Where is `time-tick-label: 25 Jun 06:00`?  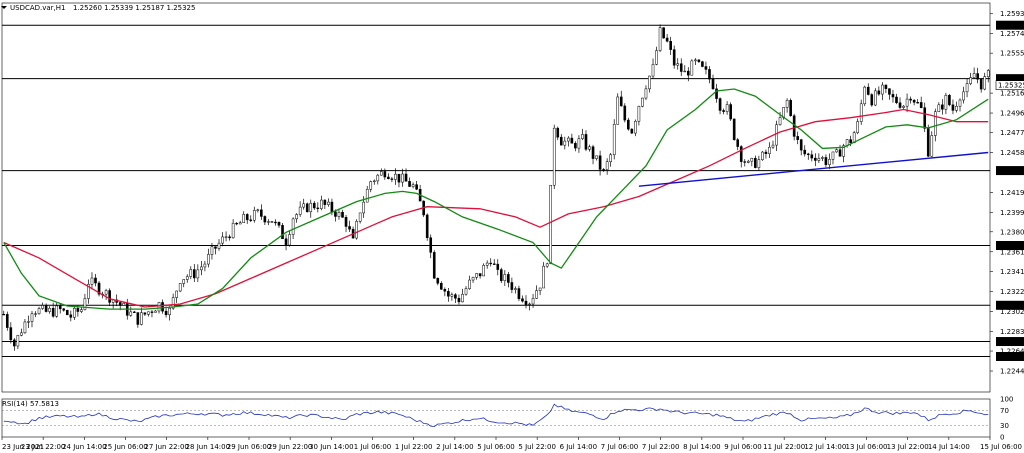 time-tick-label: 25 Jun 06:00 is located at coordinates (125, 447).